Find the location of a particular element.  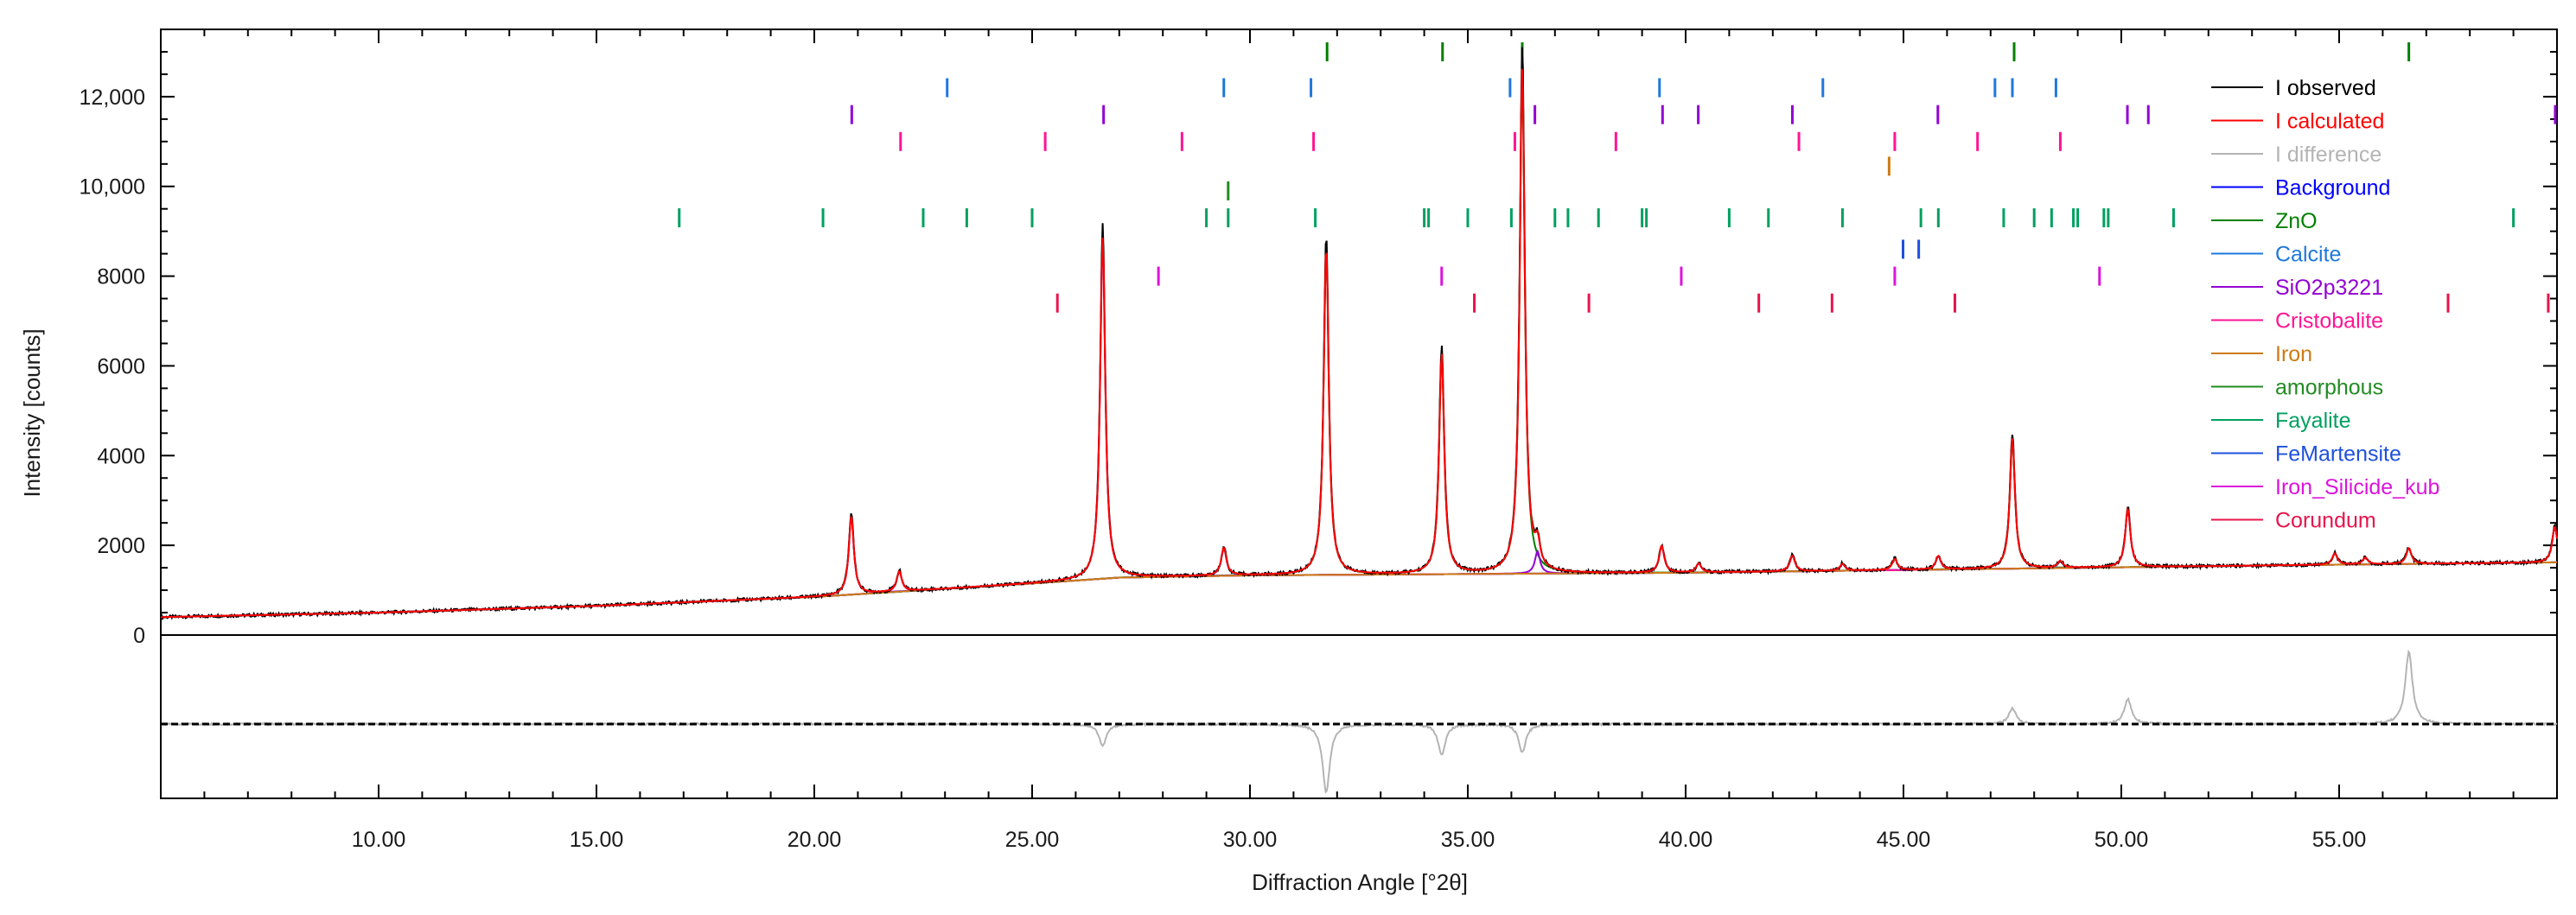

difference-panel is located at coordinates (1359, 722).